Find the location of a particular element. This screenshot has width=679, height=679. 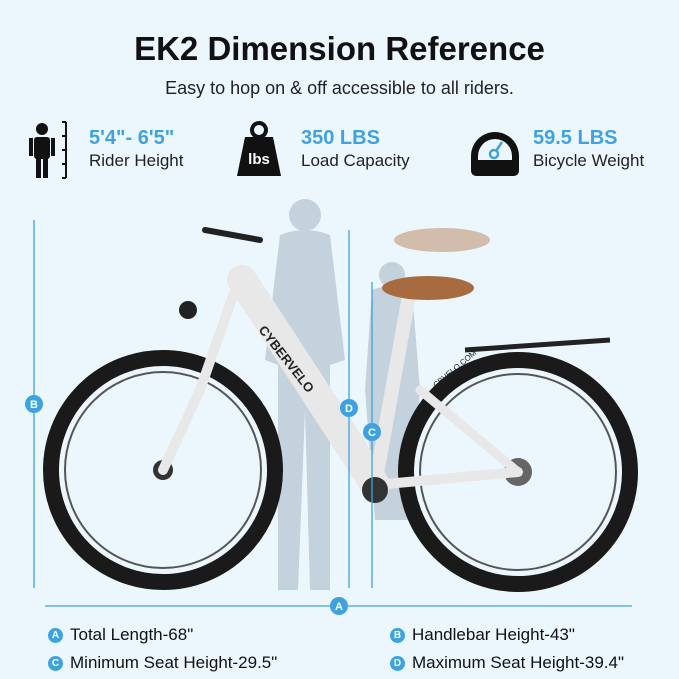

stat-value: 350 LBS is located at coordinates (340, 138).